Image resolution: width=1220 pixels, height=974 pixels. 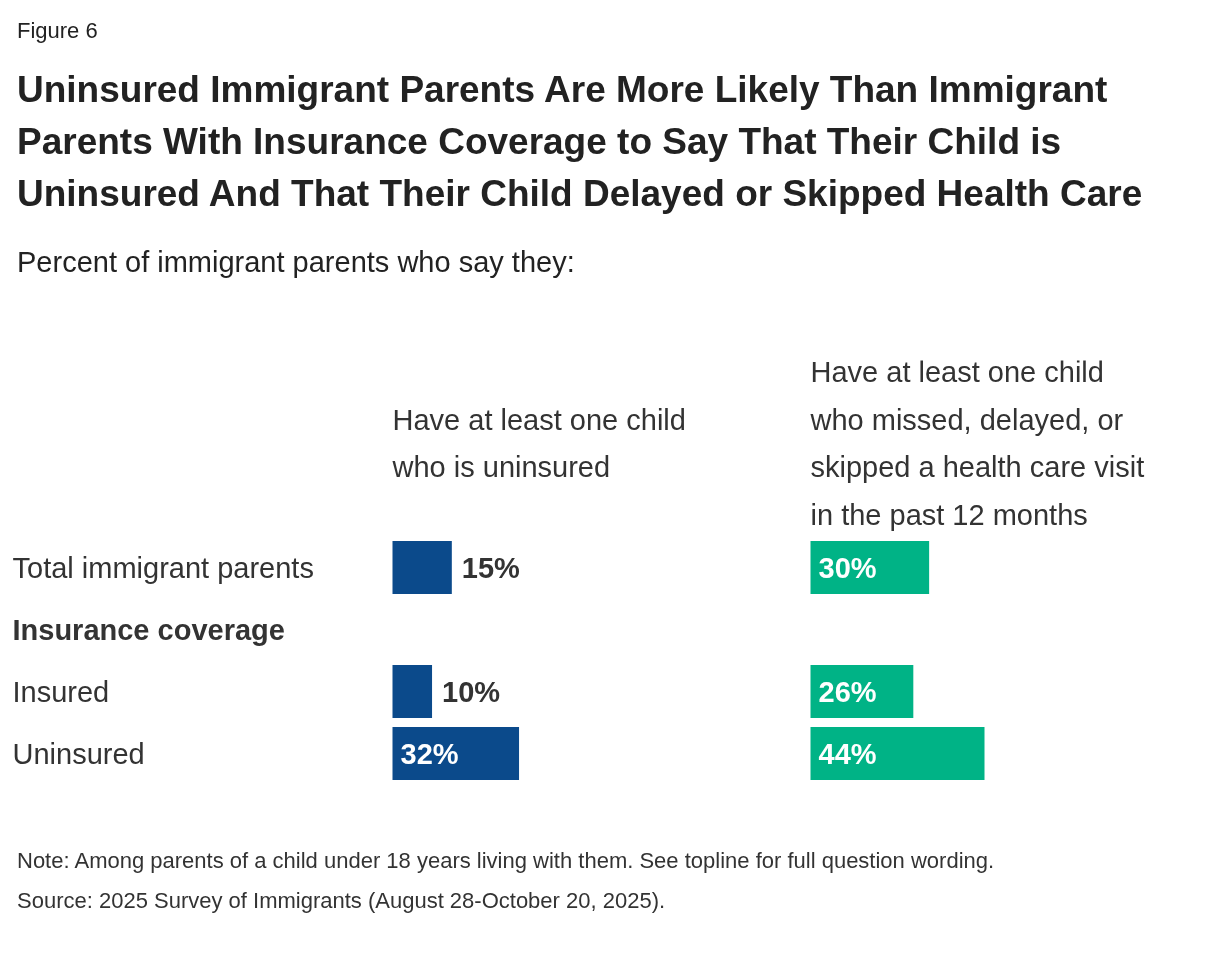 I want to click on data-label: 10%, so click(x=471, y=691).